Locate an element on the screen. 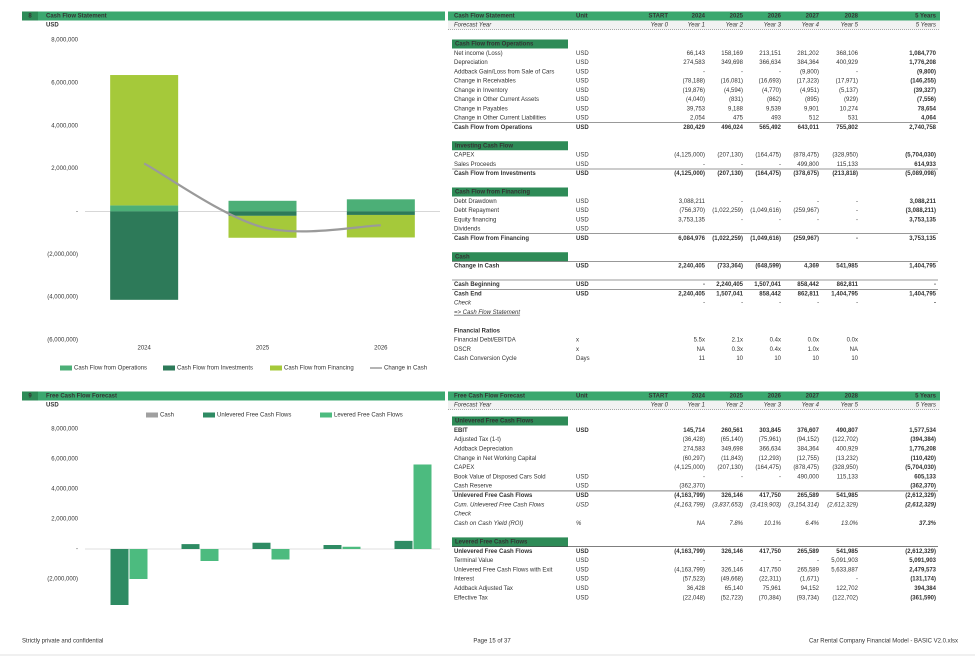  row-value: 512 is located at coordinates (814, 119).